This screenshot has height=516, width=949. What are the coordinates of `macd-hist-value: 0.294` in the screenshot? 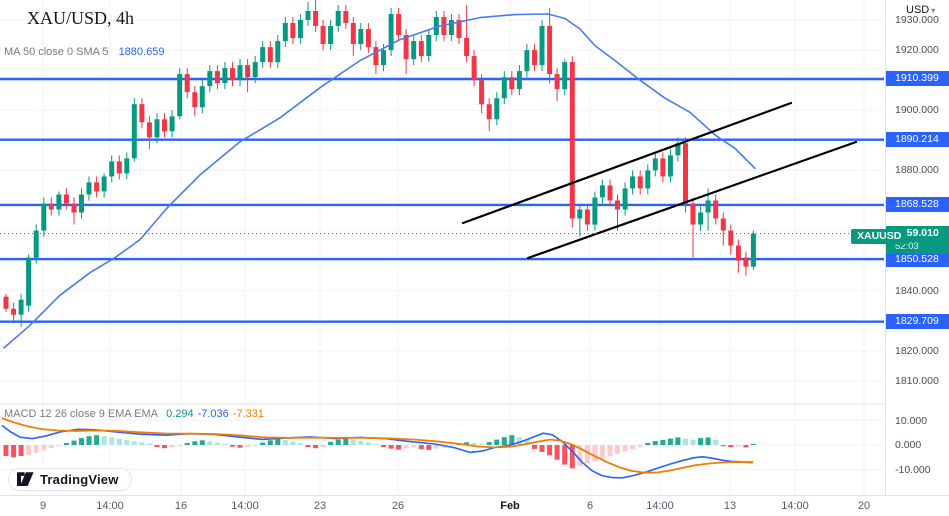 It's located at (180, 414).